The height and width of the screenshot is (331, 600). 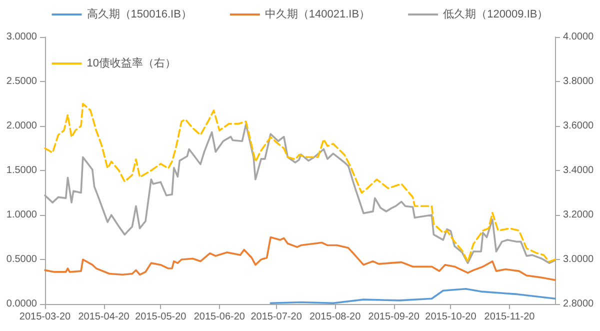 What do you see at coordinates (578, 304) in the screenshot?
I see `y2-tick-label: 2.8000` at bounding box center [578, 304].